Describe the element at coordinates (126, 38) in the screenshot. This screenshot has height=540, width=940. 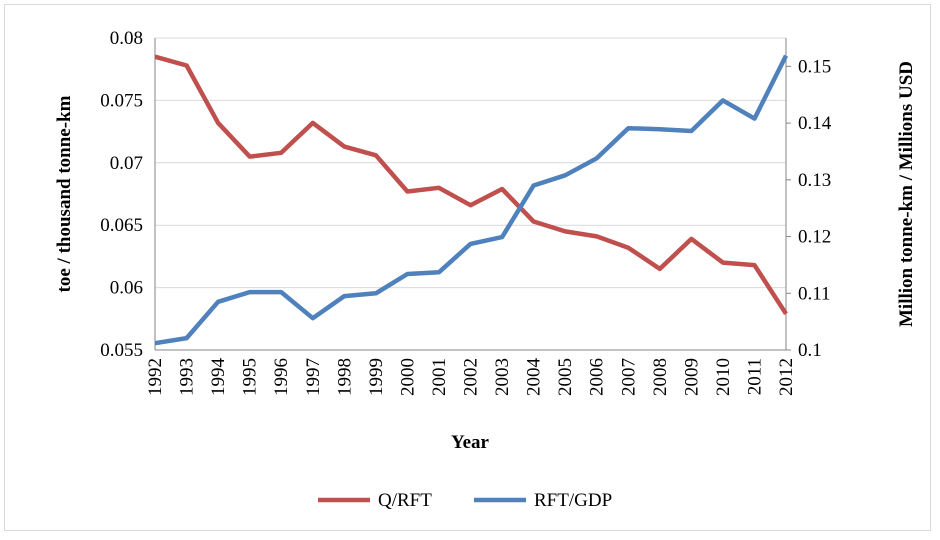
I see `y-tick-label: 0.08` at that location.